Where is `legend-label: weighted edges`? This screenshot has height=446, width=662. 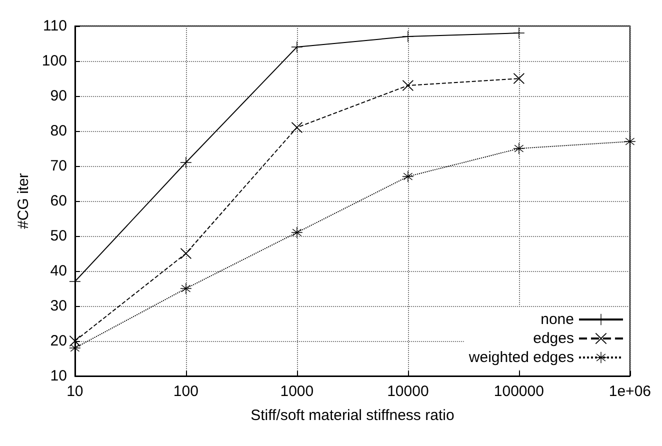
legend-label: weighted edges is located at coordinates (521, 357).